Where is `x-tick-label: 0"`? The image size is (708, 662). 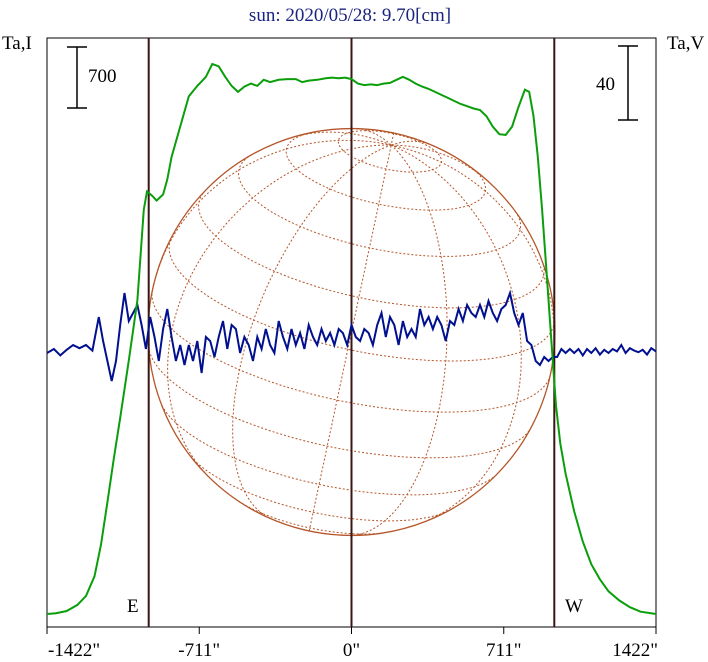 x-tick-label: 0" is located at coordinates (351, 650).